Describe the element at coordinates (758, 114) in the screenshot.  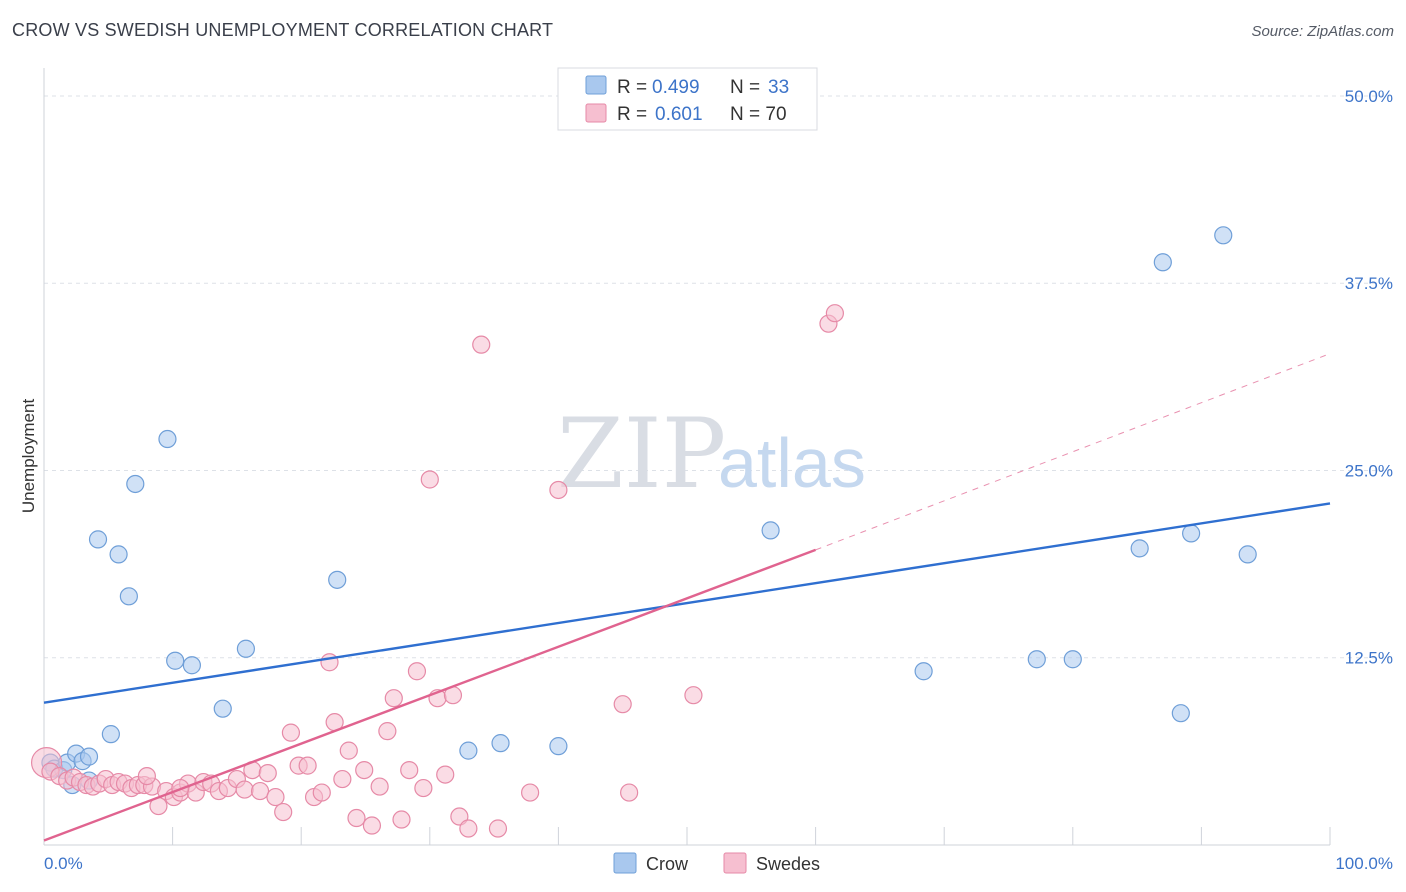
I see `legend-n-label-swedes: N = 70` at that location.